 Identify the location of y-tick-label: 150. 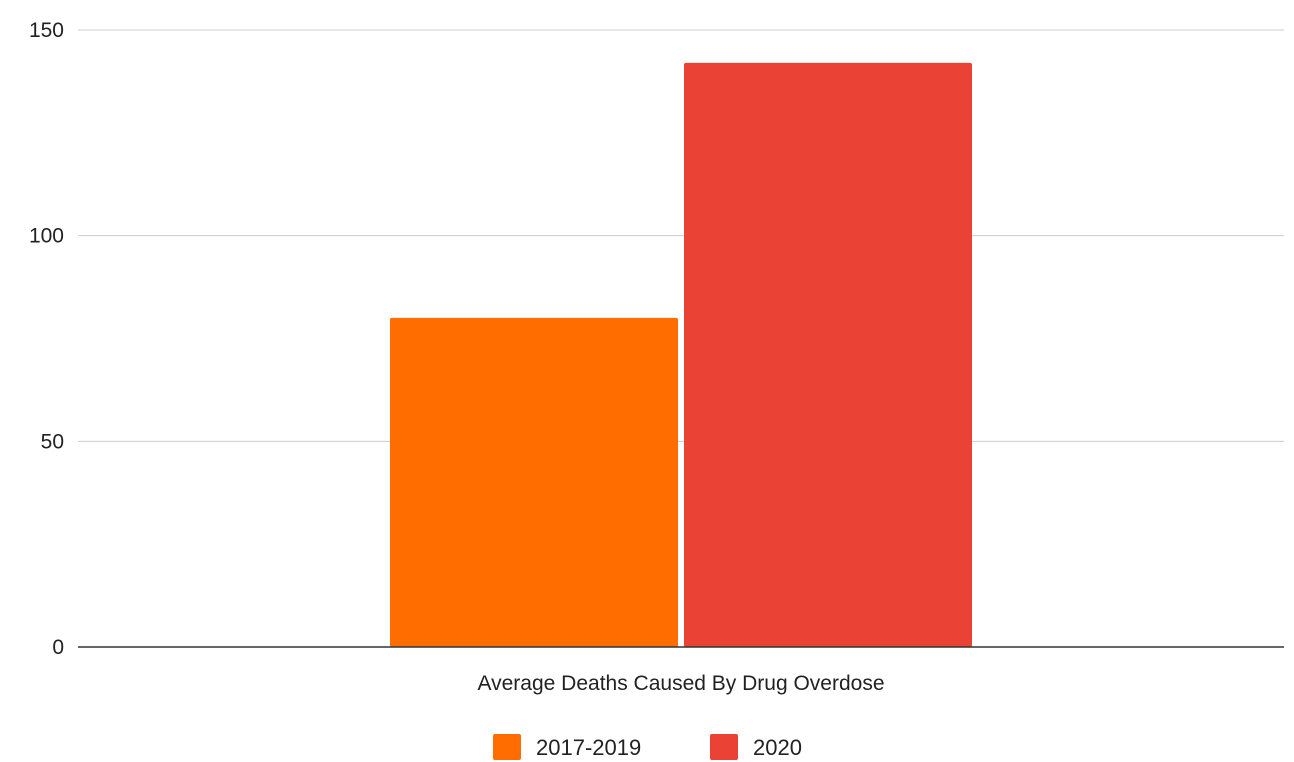
(46, 30).